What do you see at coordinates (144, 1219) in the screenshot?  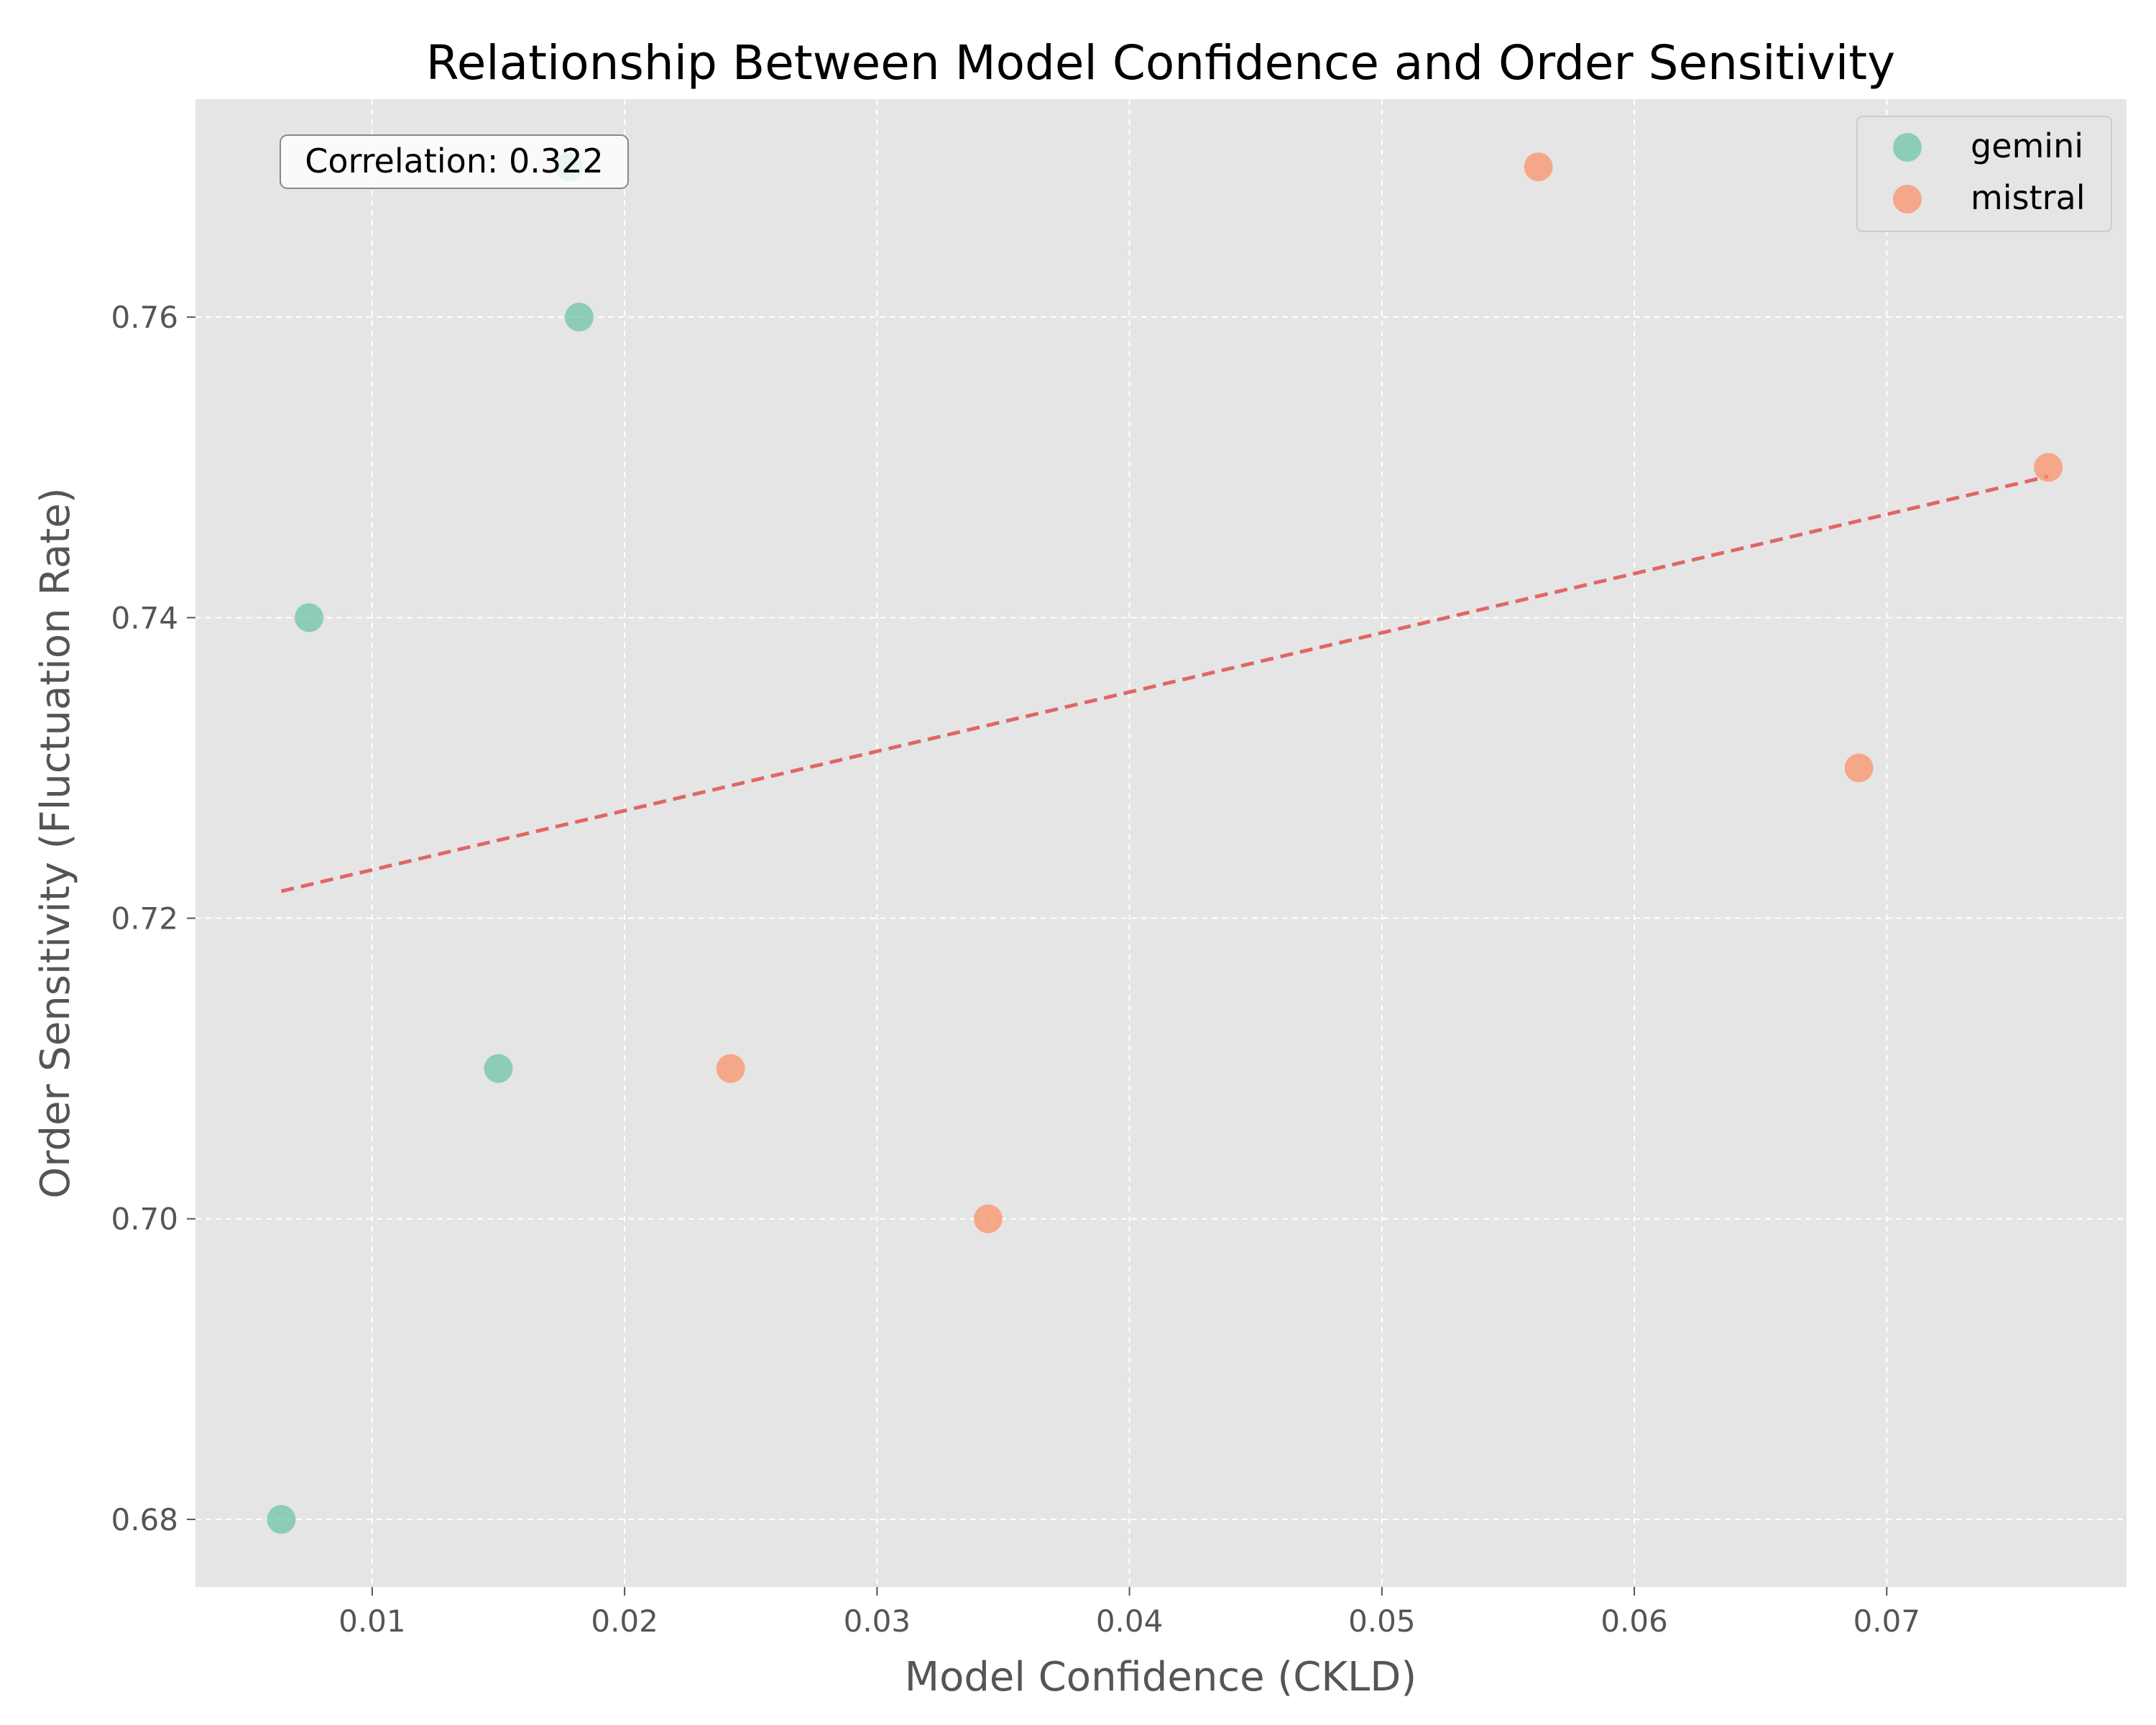 I see `y-tick-label: 0.70` at bounding box center [144, 1219].